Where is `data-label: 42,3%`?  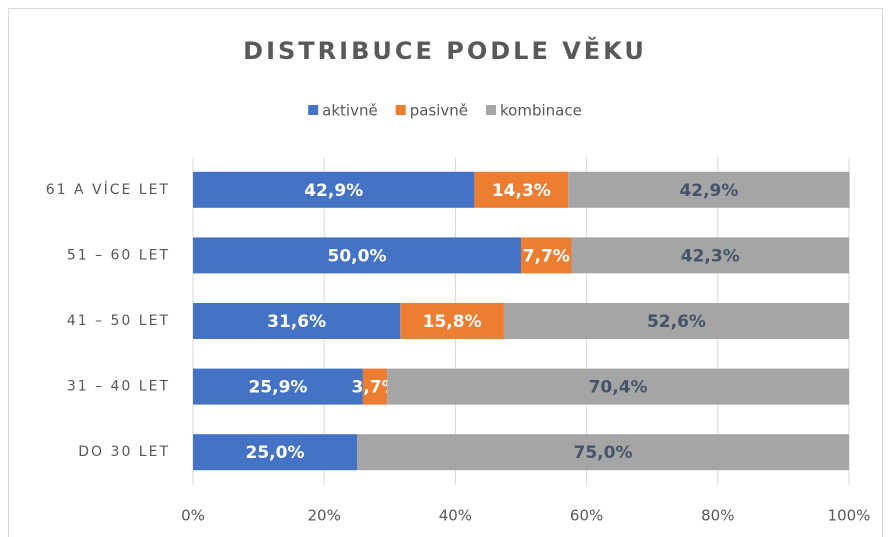 data-label: 42,3% is located at coordinates (710, 256).